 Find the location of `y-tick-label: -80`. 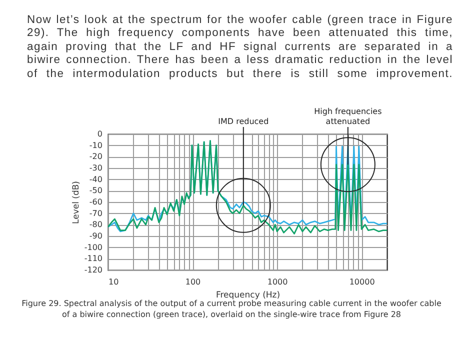

y-tick-label: -80 is located at coordinates (95, 225).